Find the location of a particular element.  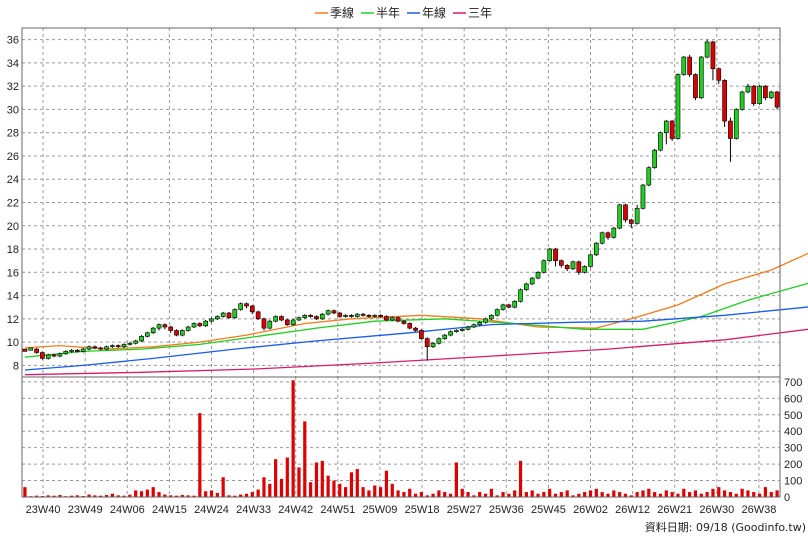

price-tick-label: 36 is located at coordinates (13, 41).